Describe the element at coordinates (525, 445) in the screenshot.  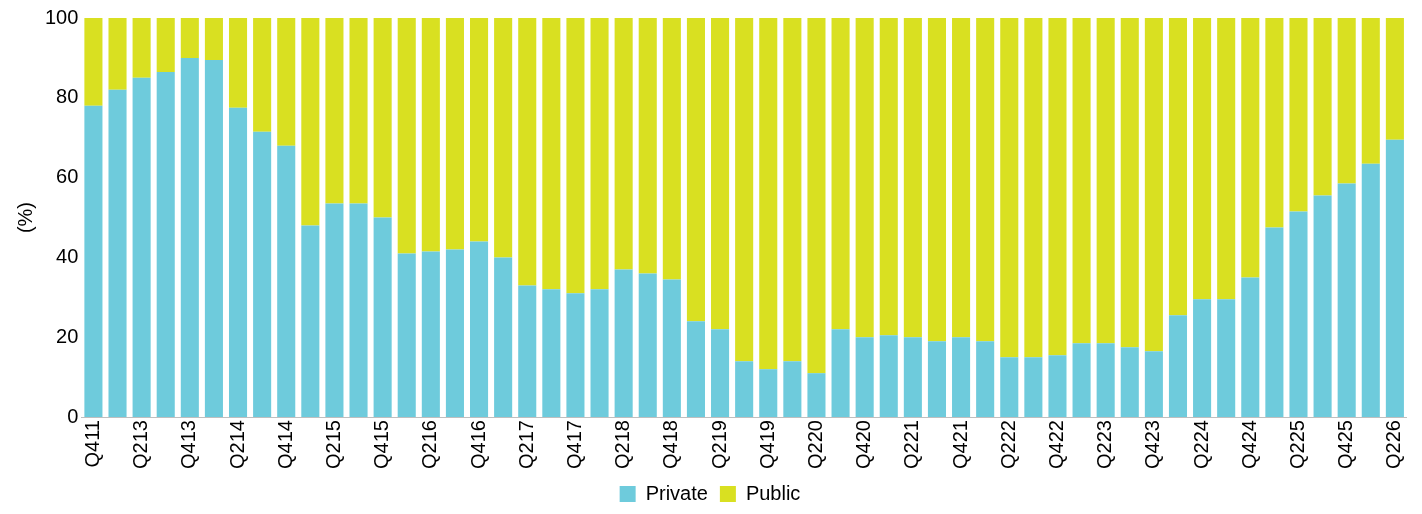
I see `x-tick-label: Q217` at that location.